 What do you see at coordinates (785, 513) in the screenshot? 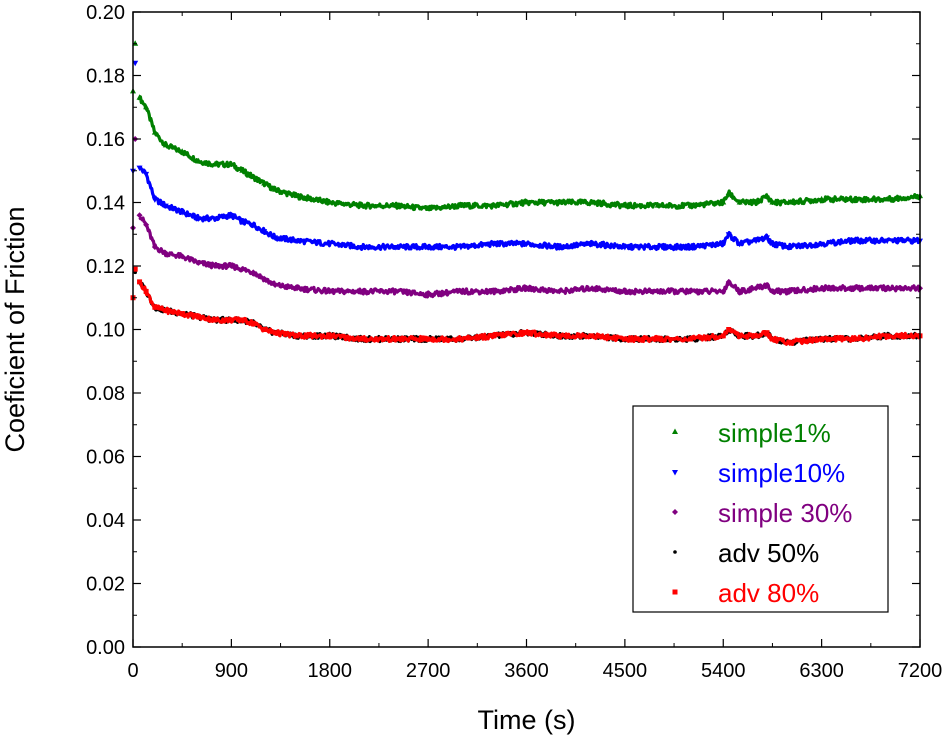
I see `legend-label: simple 30%` at bounding box center [785, 513].